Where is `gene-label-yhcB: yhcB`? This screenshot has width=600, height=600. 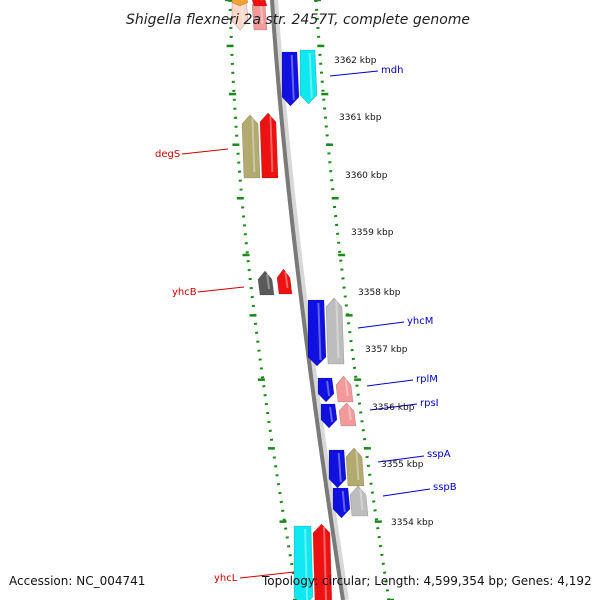 gene-label-yhcB: yhcB is located at coordinates (184, 292).